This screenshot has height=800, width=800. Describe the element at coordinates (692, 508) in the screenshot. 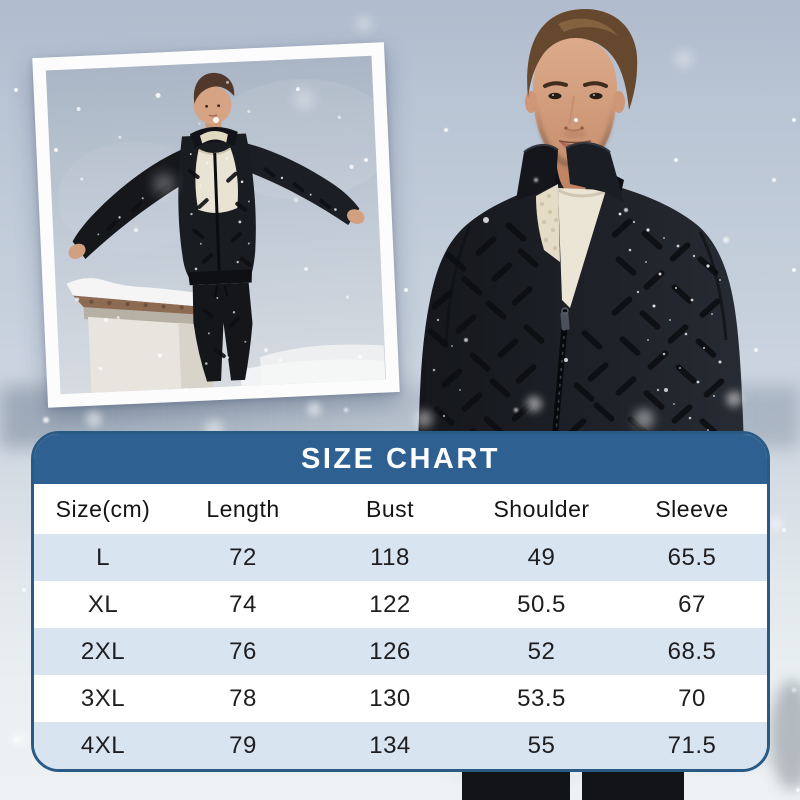

I see `column-header-sleeve: Sleeve` at that location.